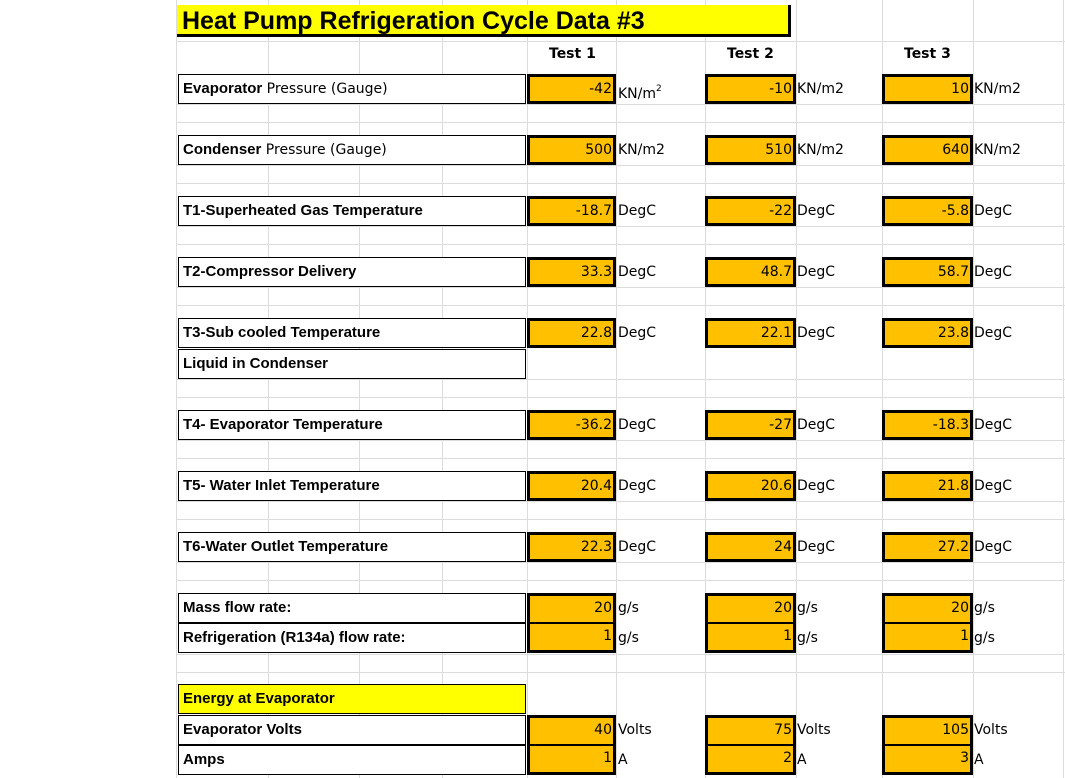  I want to click on volts-test1: 40, so click(571, 730).